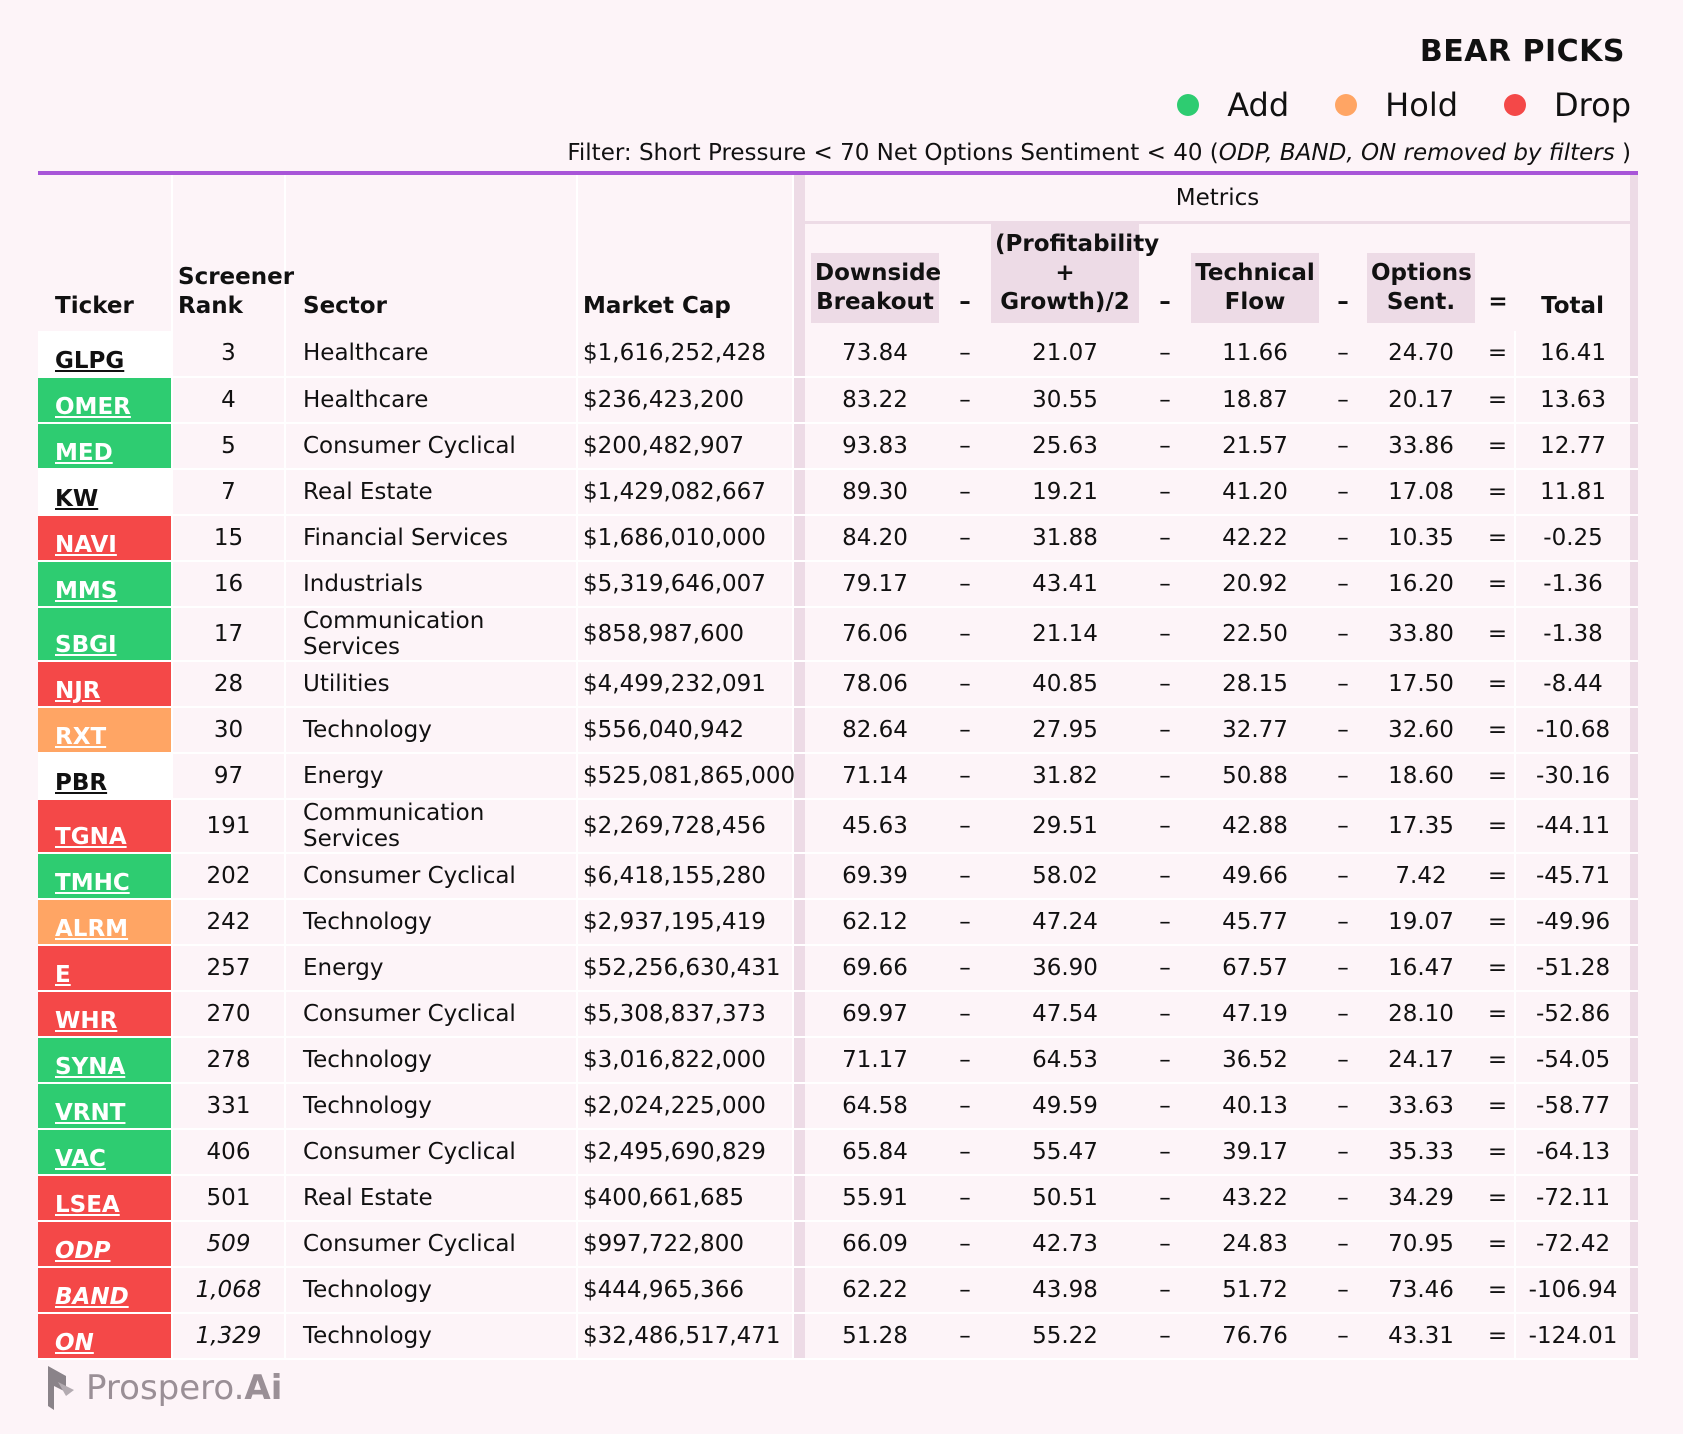 This screenshot has height=1434, width=1683. What do you see at coordinates (1188, 105) in the screenshot?
I see `add-dot-icon` at bounding box center [1188, 105].